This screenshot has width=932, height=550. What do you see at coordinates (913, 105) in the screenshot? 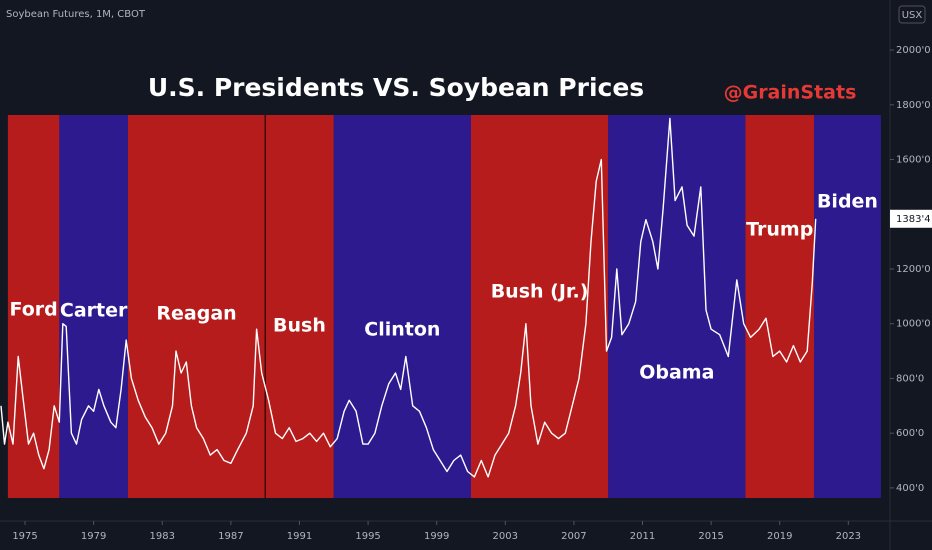
I see `y-tick-label: 1800'0` at bounding box center [913, 105].